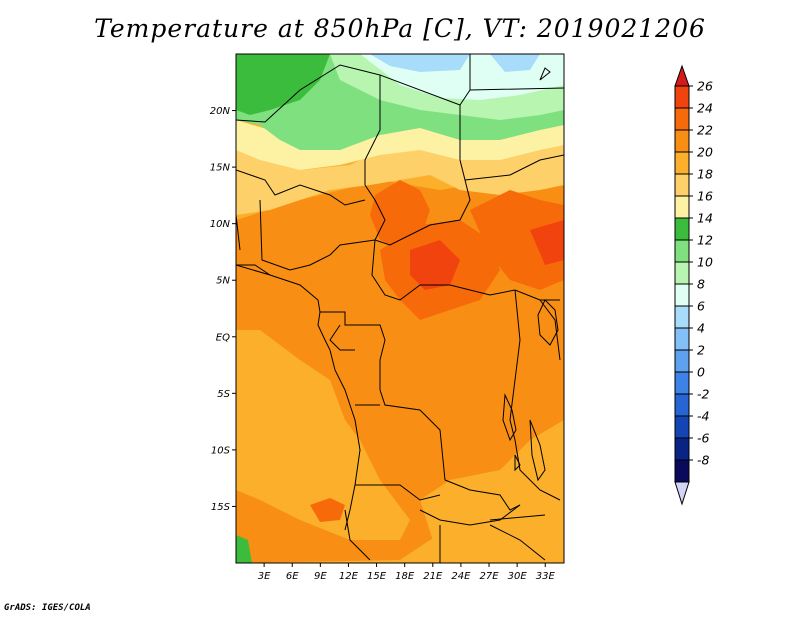 The height and width of the screenshot is (618, 800). What do you see at coordinates (320, 576) in the screenshot?
I see `lon-tick-label: 9E` at bounding box center [320, 576].